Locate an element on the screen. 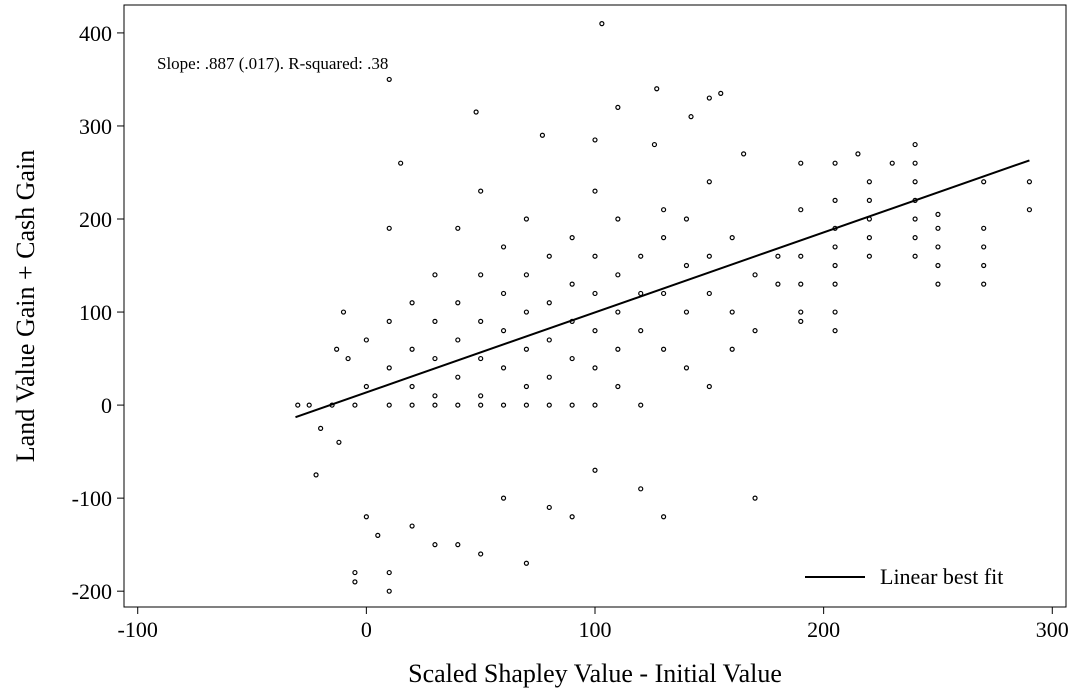 The width and height of the screenshot is (1074, 694). annotation: Slope: .887 (.017). R-squared: .38 is located at coordinates (272, 63).